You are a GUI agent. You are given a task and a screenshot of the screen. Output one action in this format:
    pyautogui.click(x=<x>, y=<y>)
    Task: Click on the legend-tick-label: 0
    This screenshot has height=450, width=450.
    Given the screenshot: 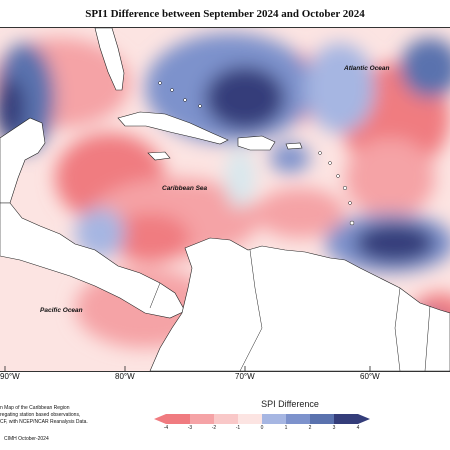 What is the action you would take?
    pyautogui.click(x=262, y=428)
    